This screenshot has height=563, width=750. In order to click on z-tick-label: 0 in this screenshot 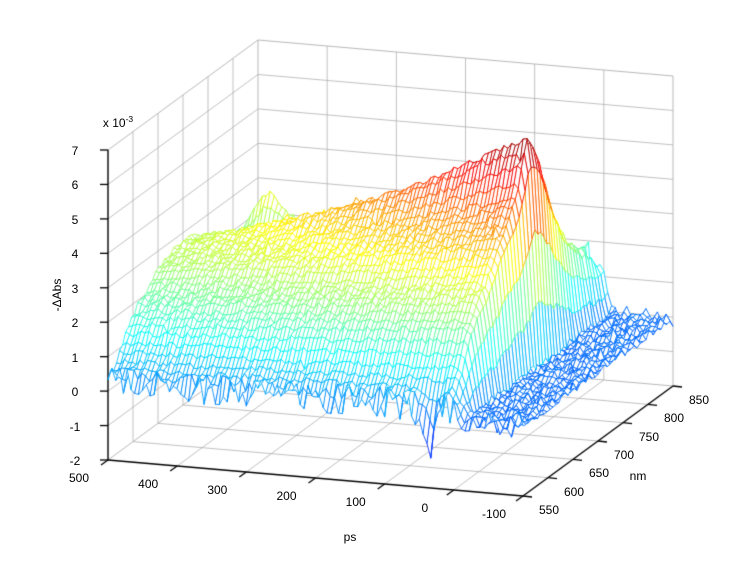, I will do `click(75, 392)`.